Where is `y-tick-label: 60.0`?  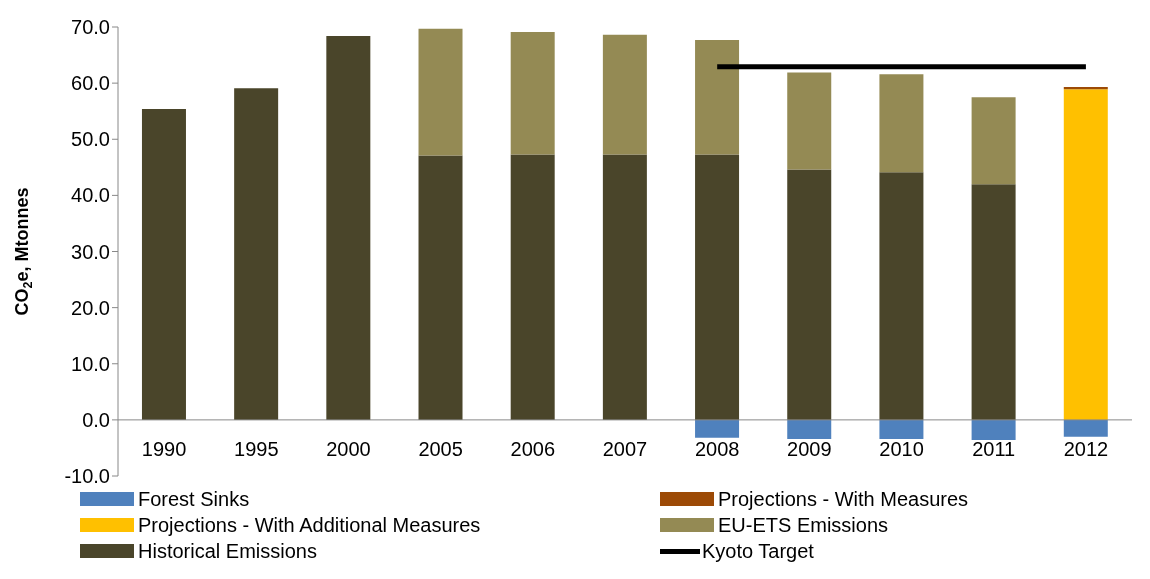 y-tick-label: 60.0 is located at coordinates (90, 83).